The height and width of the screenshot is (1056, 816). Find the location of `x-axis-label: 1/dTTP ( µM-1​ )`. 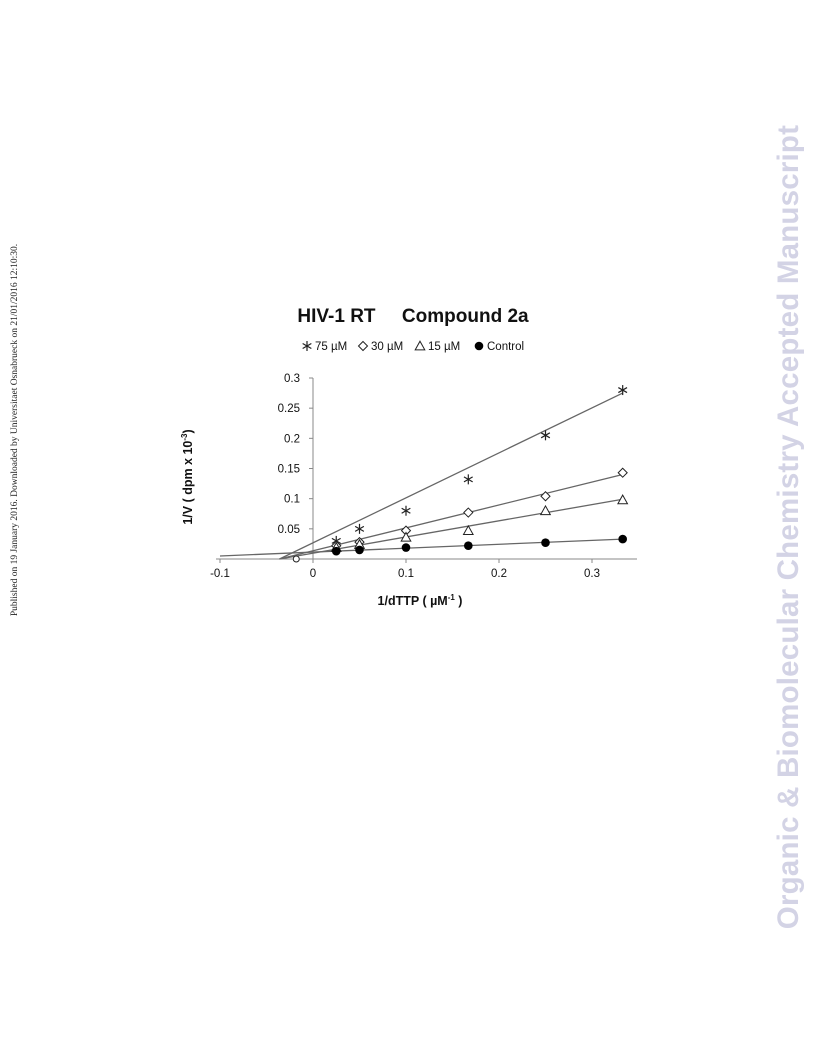

x-axis-label: 1/dTTP ( µM-1​ ) is located at coordinates (420, 600).